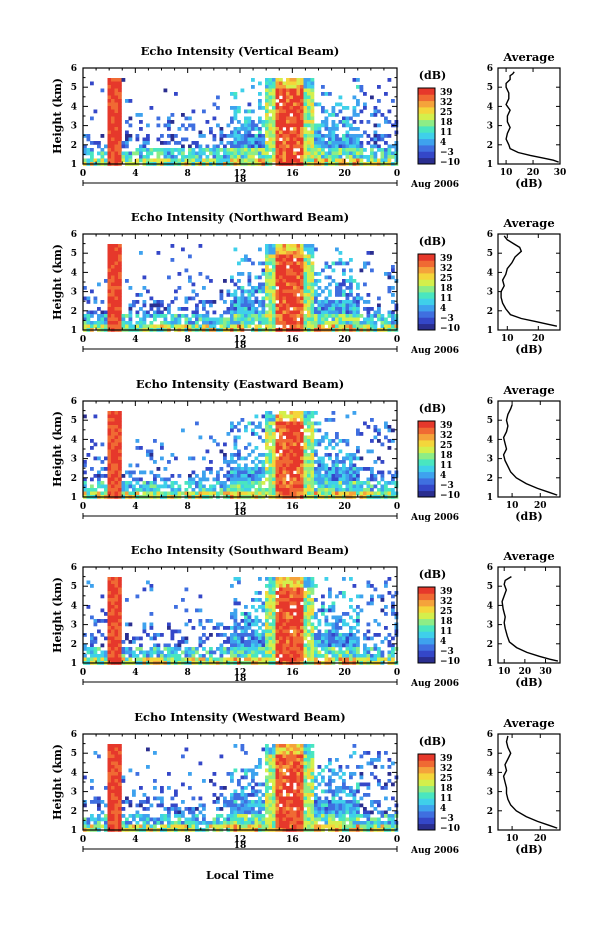 The height and width of the screenshot is (929, 614). I want to click on x-tick-label: 0, so click(397, 340).